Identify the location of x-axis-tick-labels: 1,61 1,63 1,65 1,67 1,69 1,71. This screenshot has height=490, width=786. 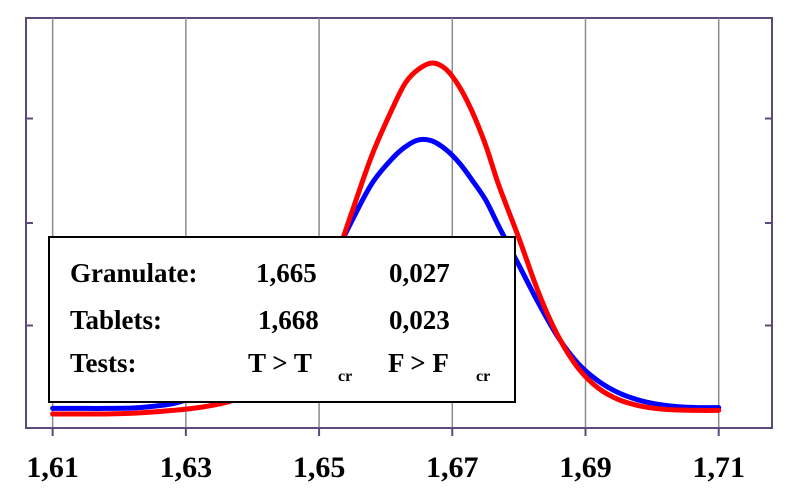
(385, 467).